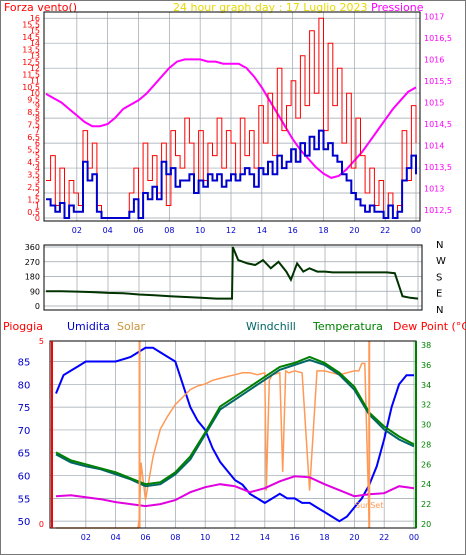  Describe the element at coordinates (31, 24) in the screenshot. I see `wind-axis-tick-label: 15,5` at that location.